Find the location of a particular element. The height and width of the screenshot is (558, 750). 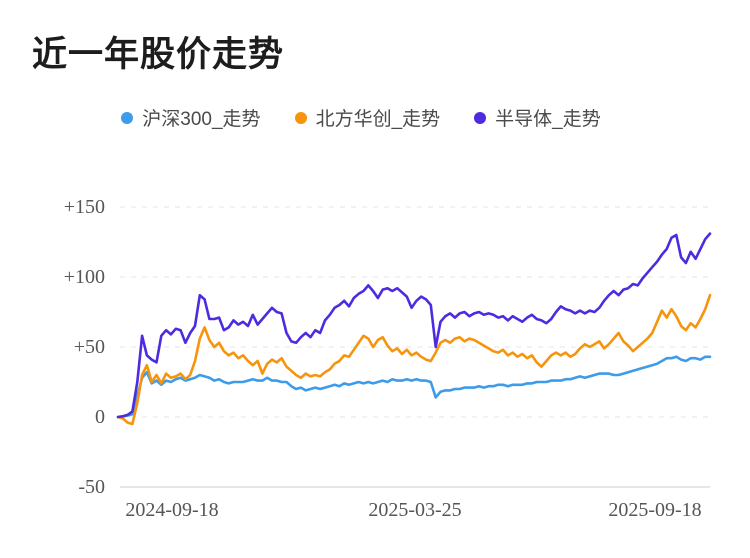

legend-item-semiconductor: 半导体_走势 is located at coordinates (537, 117).